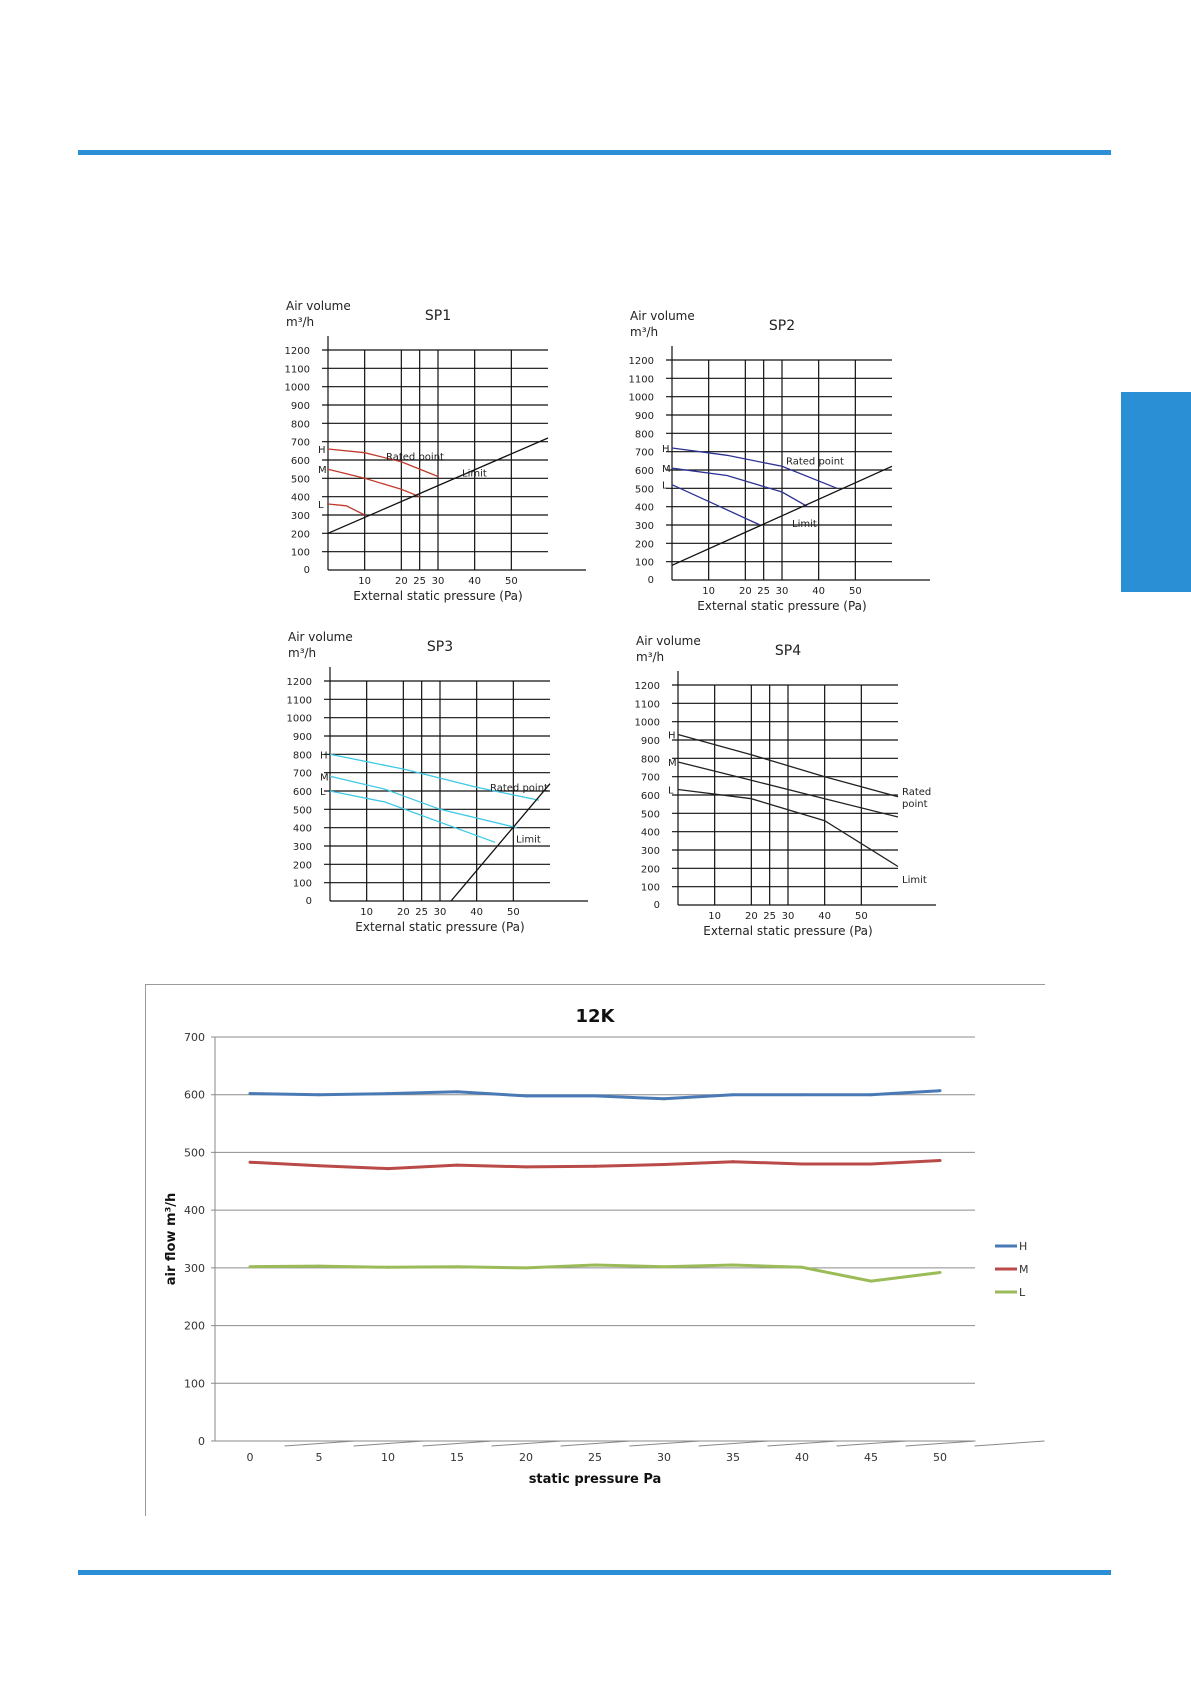  I want to click on x-tick-label: 45, so click(871, 1457).